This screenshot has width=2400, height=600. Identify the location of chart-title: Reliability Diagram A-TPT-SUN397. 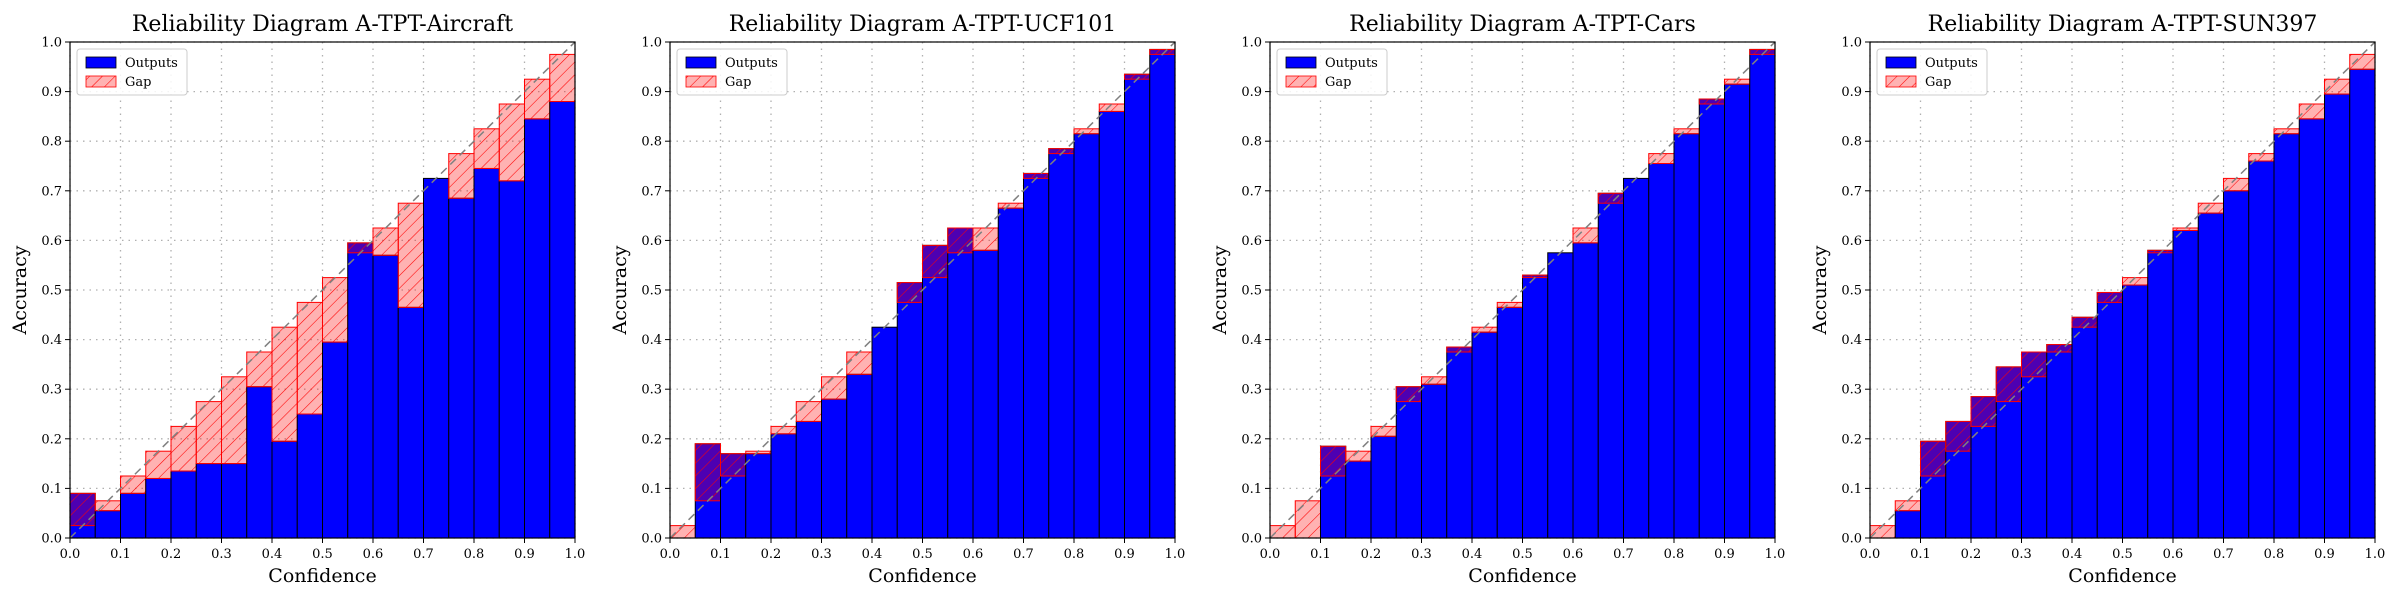
(2123, 24).